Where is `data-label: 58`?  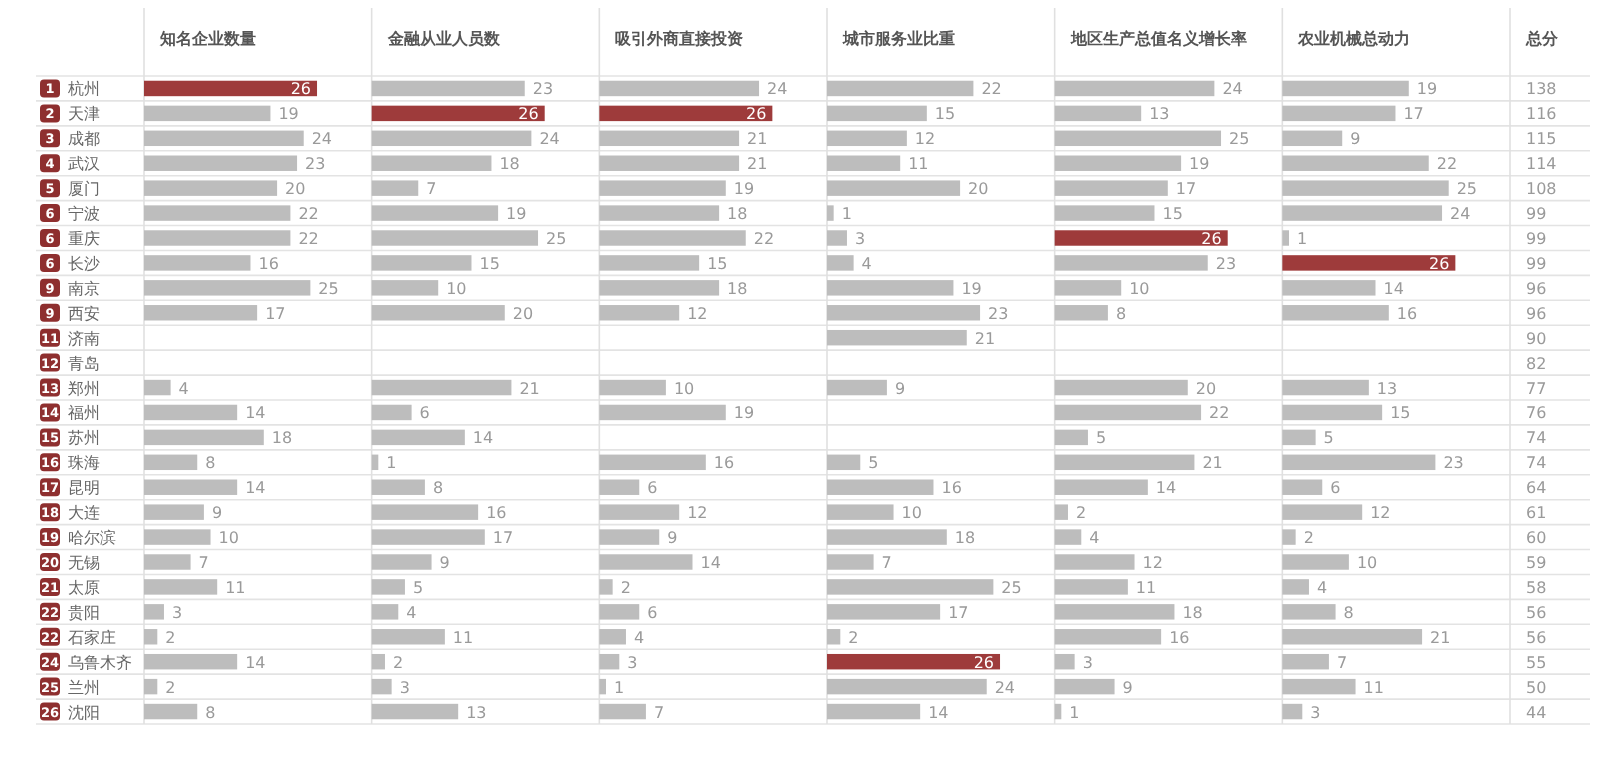 data-label: 58 is located at coordinates (1536, 587).